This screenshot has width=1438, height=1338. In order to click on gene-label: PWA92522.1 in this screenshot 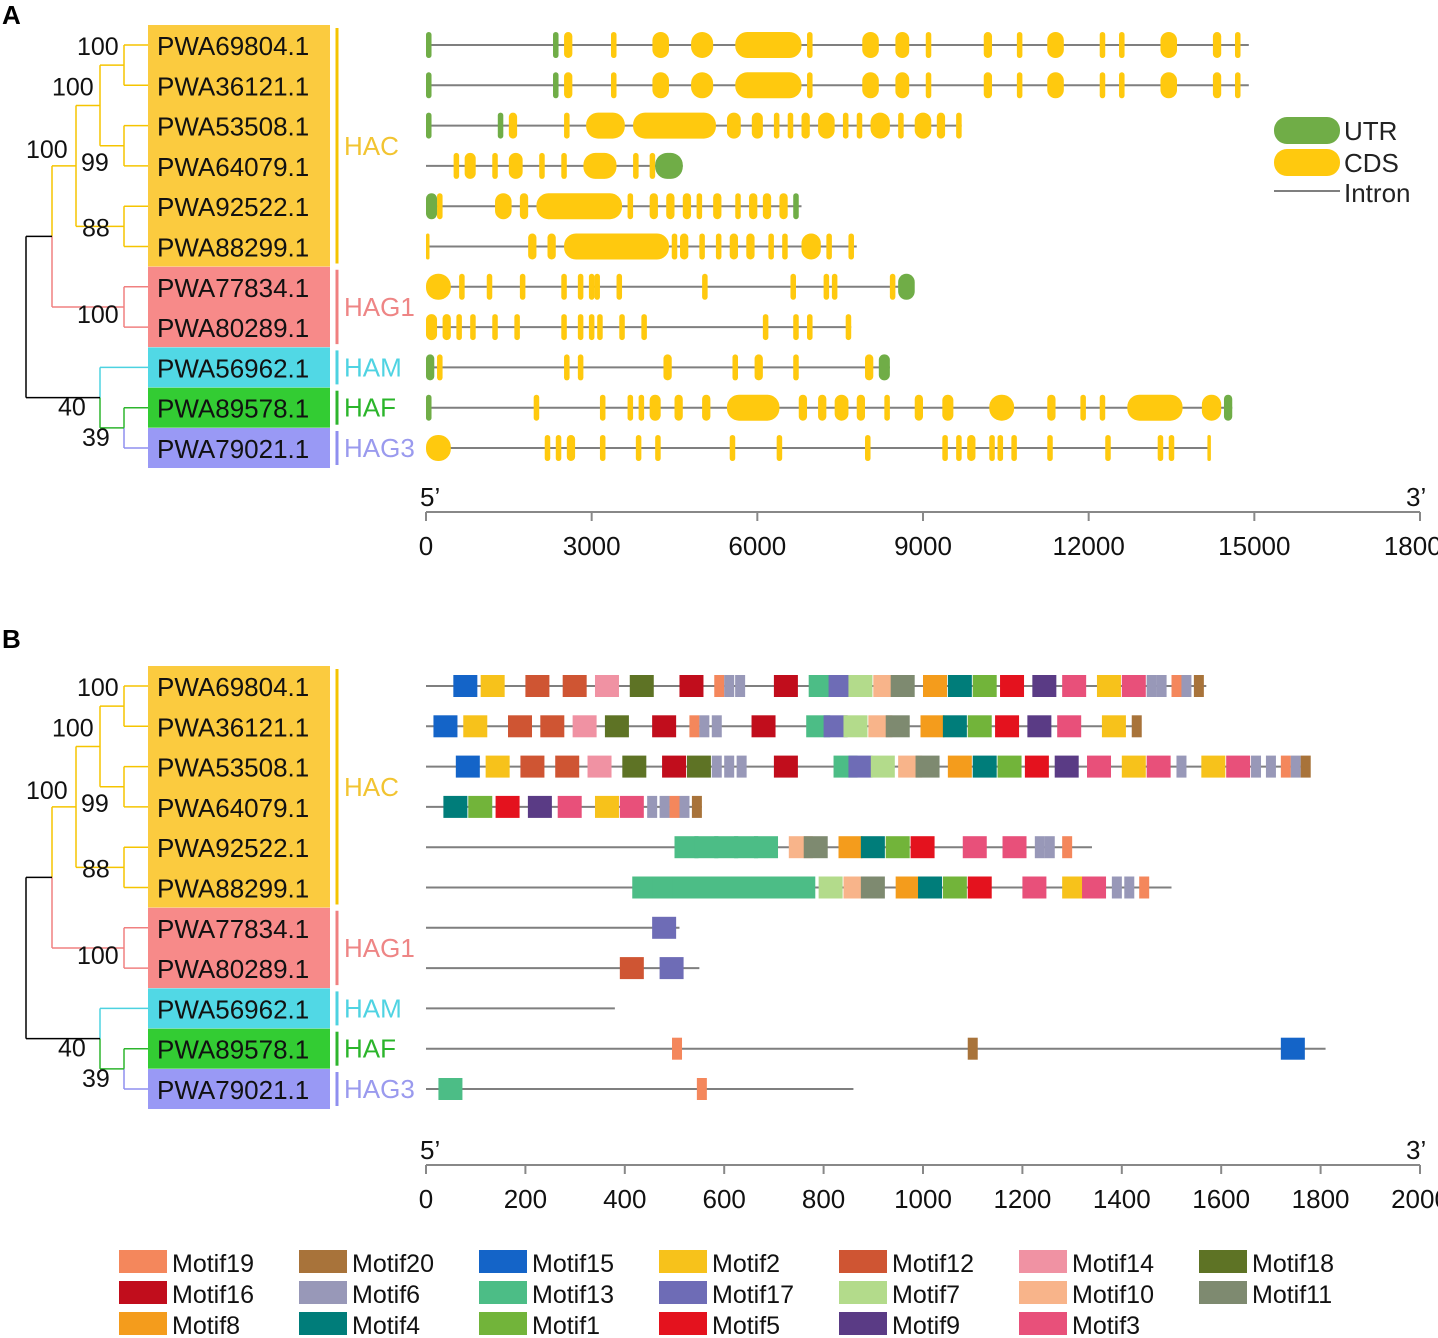, I will do `click(233, 848)`.